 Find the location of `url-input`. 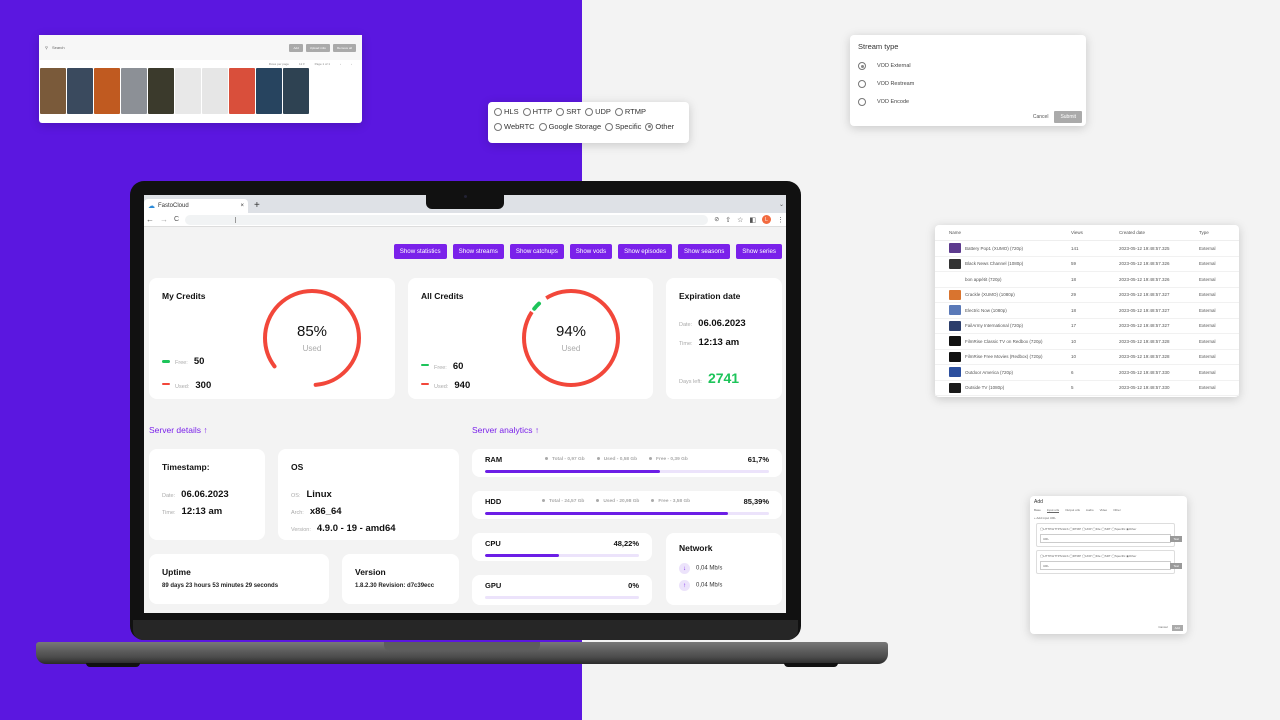

url-input is located at coordinates (447, 219).